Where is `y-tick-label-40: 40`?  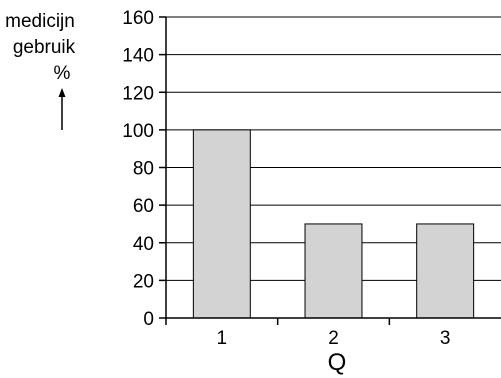
y-tick-label-40: 40 is located at coordinates (143, 244).